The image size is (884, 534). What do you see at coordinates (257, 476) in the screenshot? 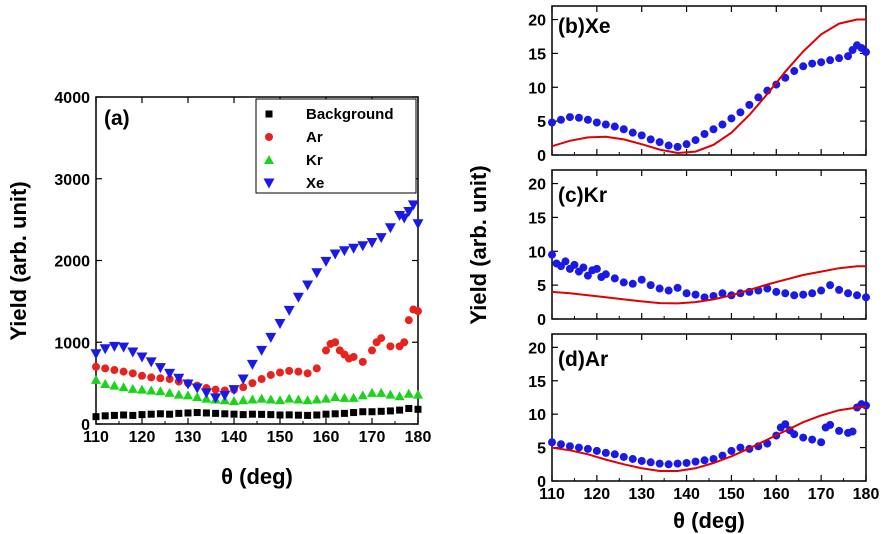
I see `panel-a-xlabel: θ (deg)` at bounding box center [257, 476].